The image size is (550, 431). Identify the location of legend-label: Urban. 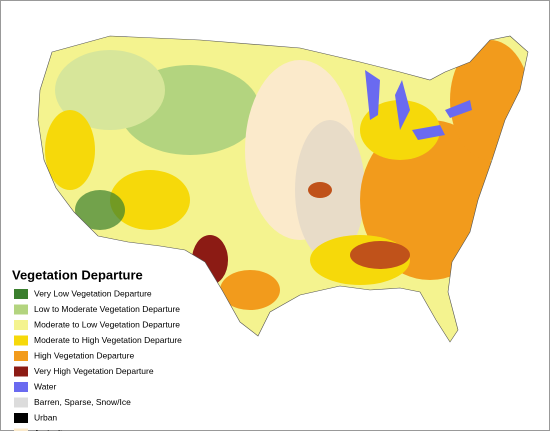
(45, 417).